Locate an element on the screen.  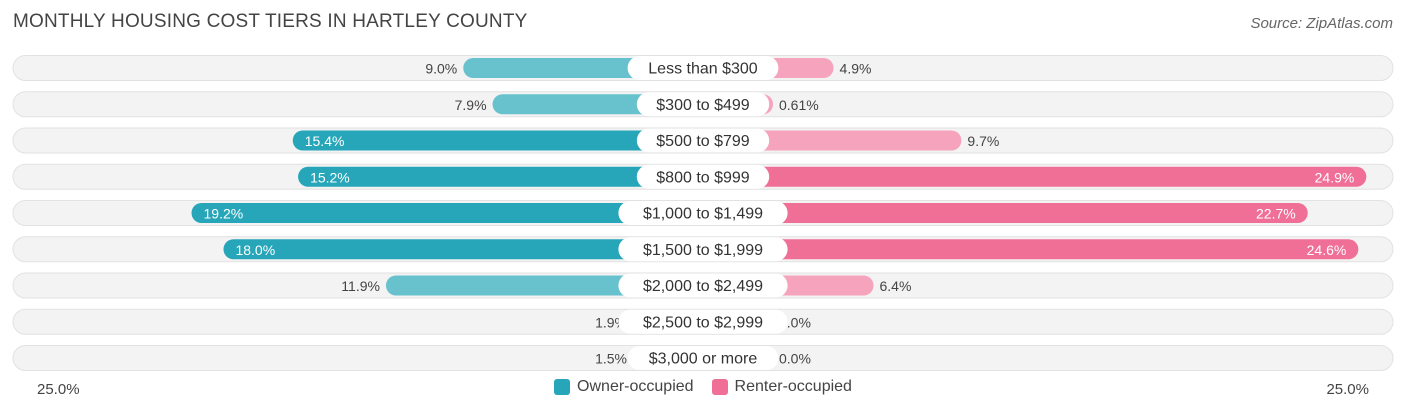
value-label-owner: 15.4% is located at coordinates (325, 141).